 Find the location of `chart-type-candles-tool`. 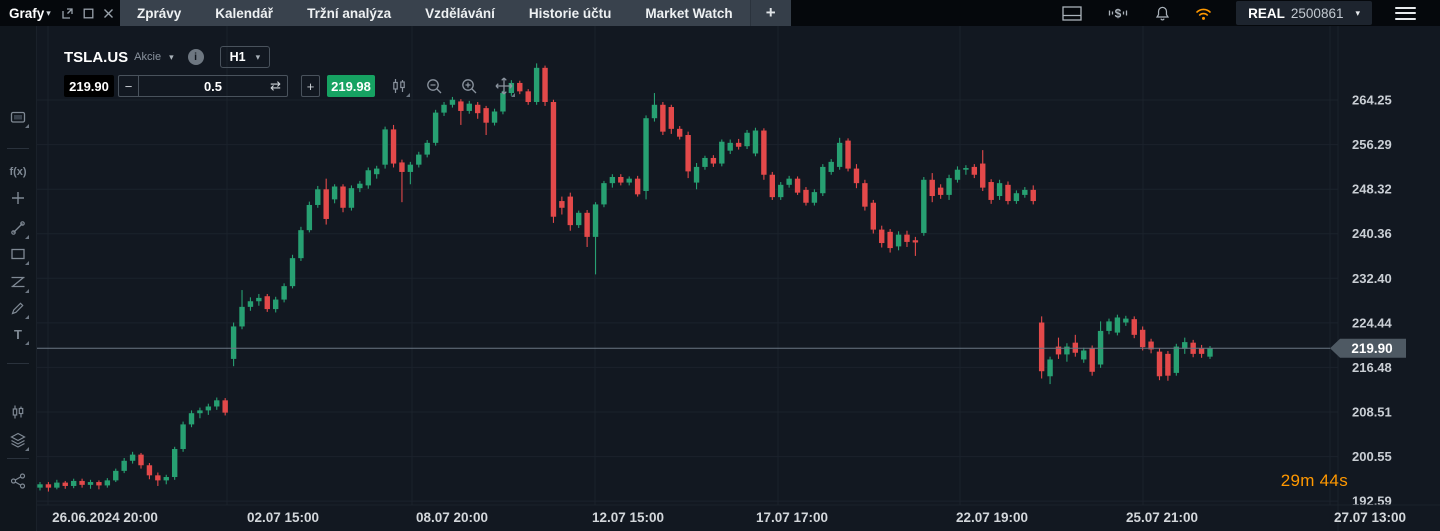

chart-type-candles-tool is located at coordinates (18, 412).